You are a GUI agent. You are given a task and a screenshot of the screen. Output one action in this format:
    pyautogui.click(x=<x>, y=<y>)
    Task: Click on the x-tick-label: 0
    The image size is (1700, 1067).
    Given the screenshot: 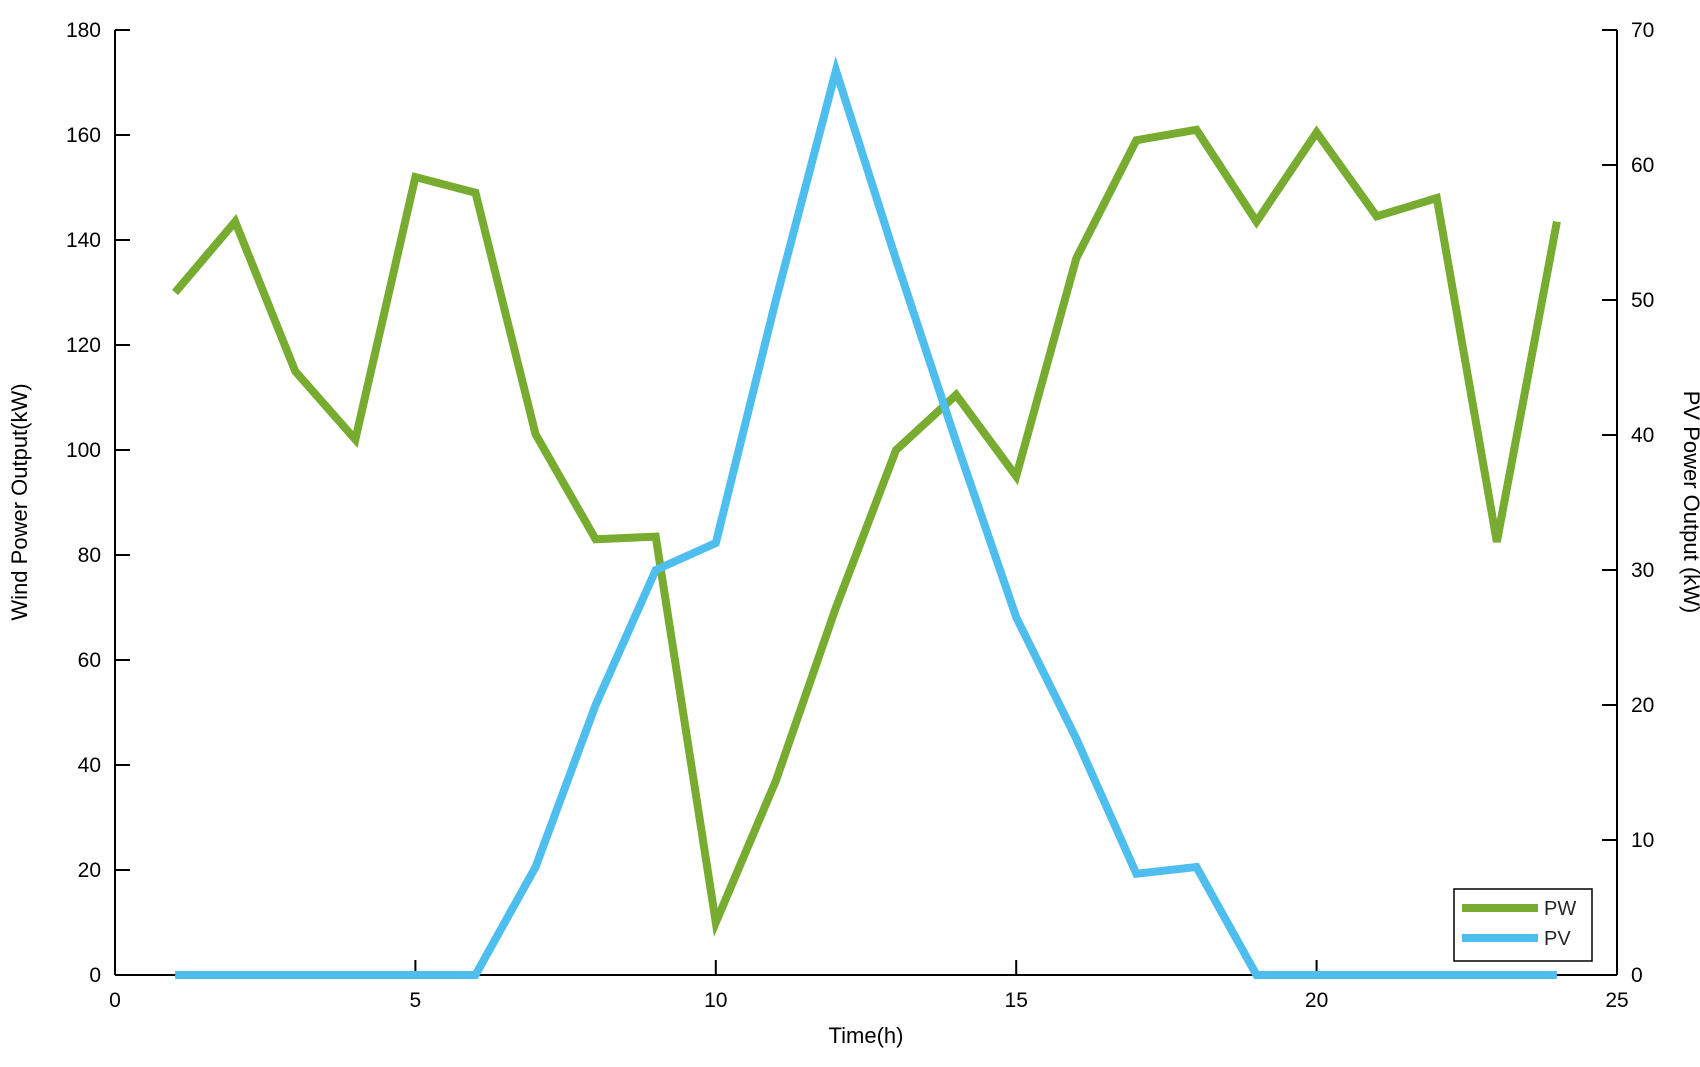 What is the action you would take?
    pyautogui.click(x=115, y=1000)
    